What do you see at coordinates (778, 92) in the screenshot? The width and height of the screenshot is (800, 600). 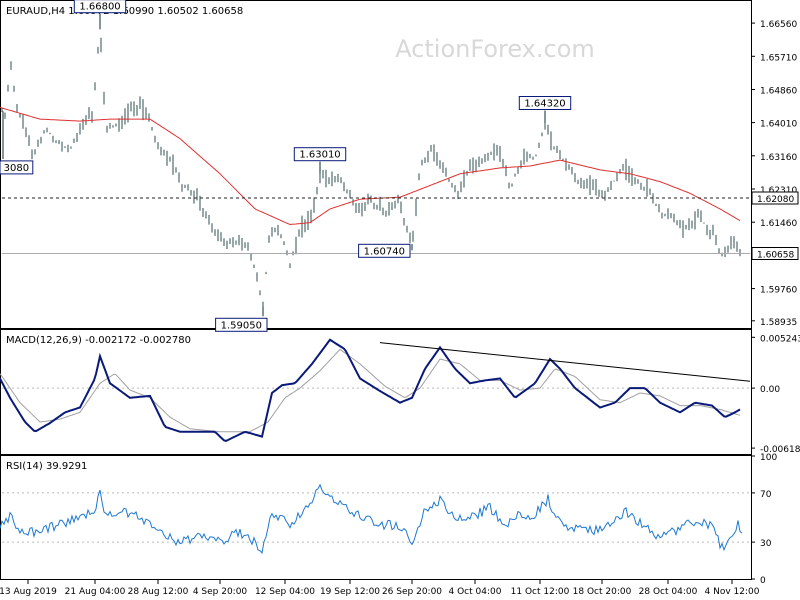 I see `price-y-tick-label: 1.64860` at bounding box center [778, 92].